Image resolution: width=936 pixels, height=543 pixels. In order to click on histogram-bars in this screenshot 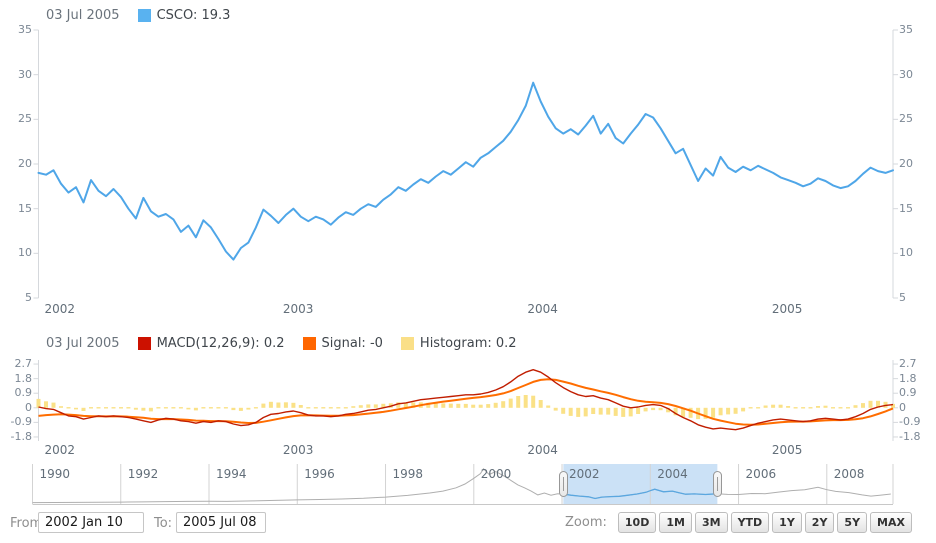, I will do `click(465, 407)`.